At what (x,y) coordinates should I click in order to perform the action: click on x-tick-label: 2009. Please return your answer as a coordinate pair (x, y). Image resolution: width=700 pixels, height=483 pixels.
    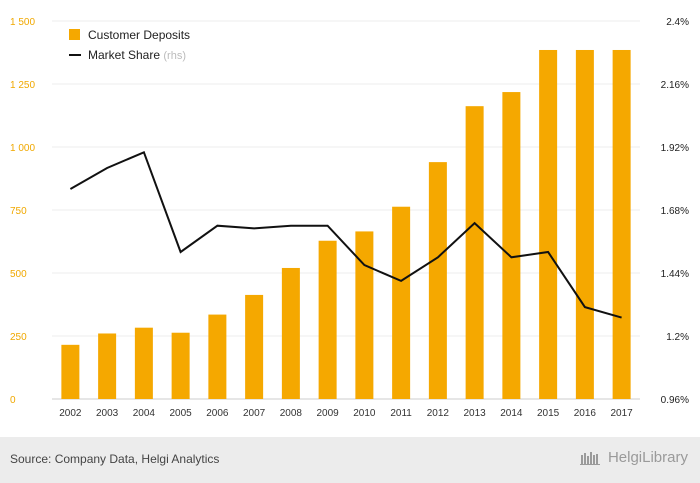
    Looking at the image, I should click on (328, 413).